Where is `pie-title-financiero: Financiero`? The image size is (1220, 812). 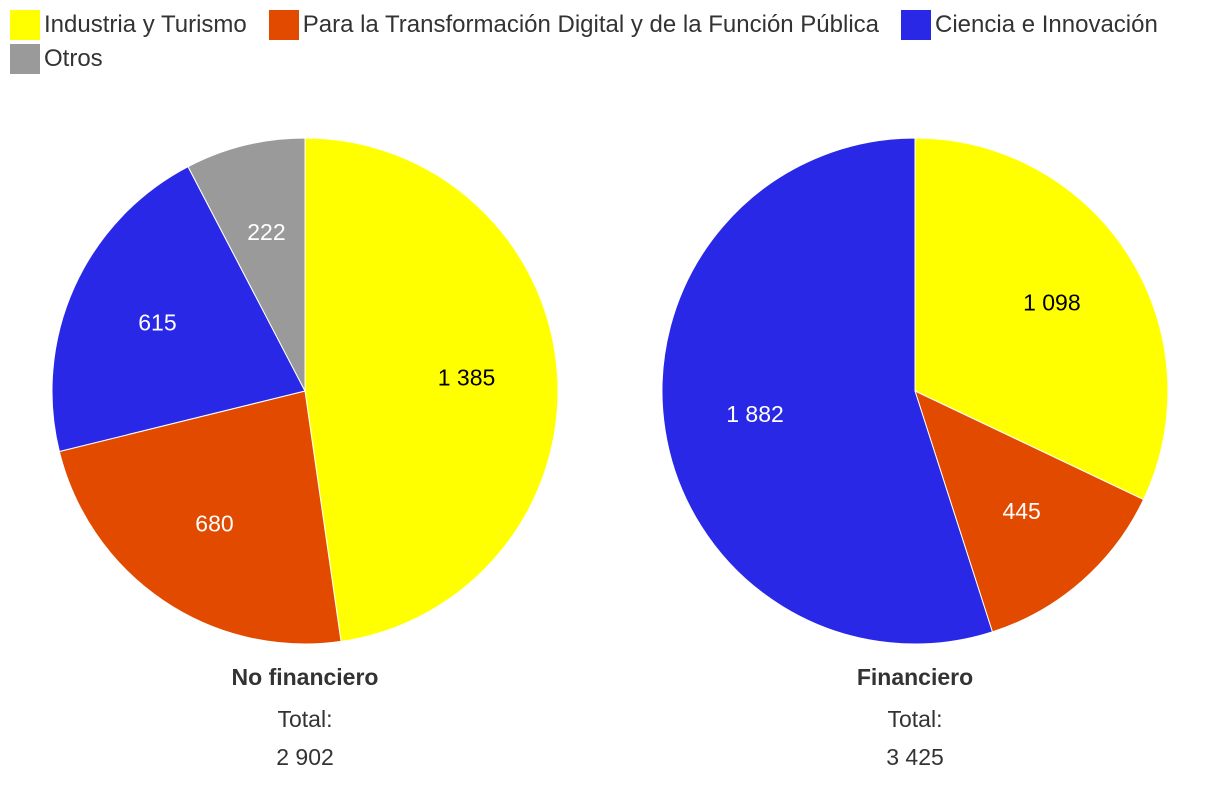
pie-title-financiero: Financiero is located at coordinates (915, 677).